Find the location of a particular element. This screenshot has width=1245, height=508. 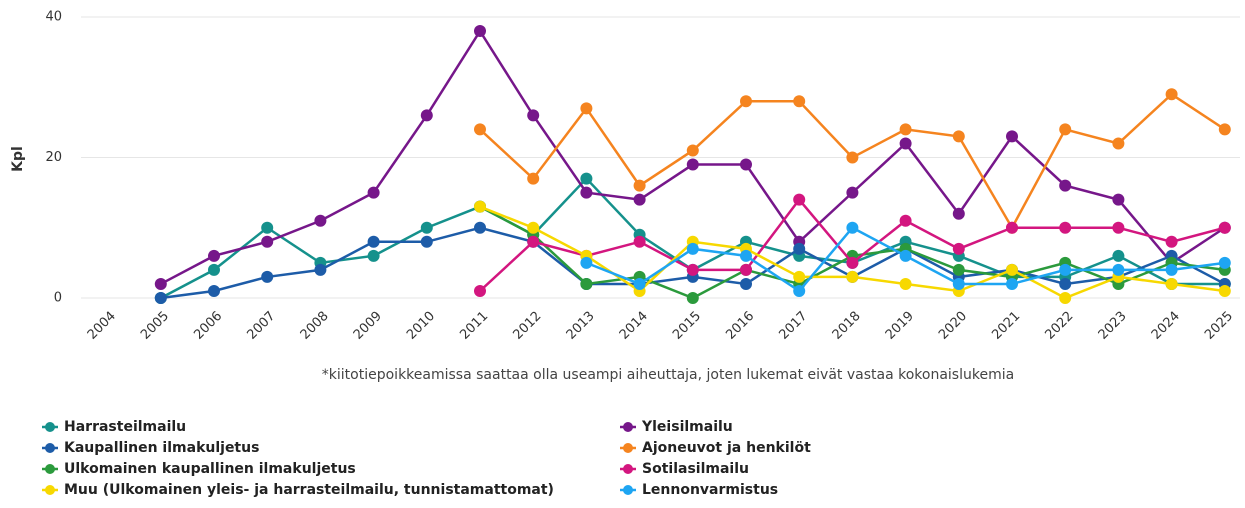

x-tick-label: 2009 is located at coordinates (368, 326).